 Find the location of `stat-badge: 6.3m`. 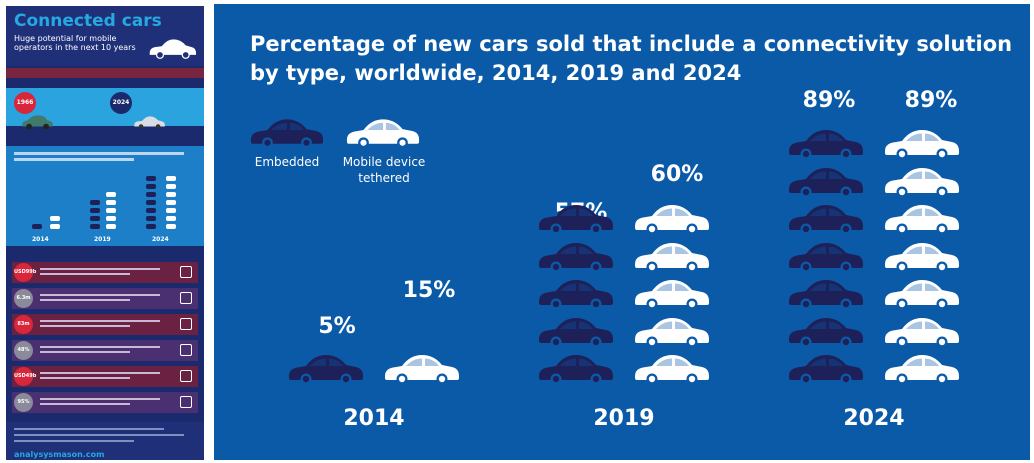

stat-badge: 6.3m is located at coordinates (23, 298).